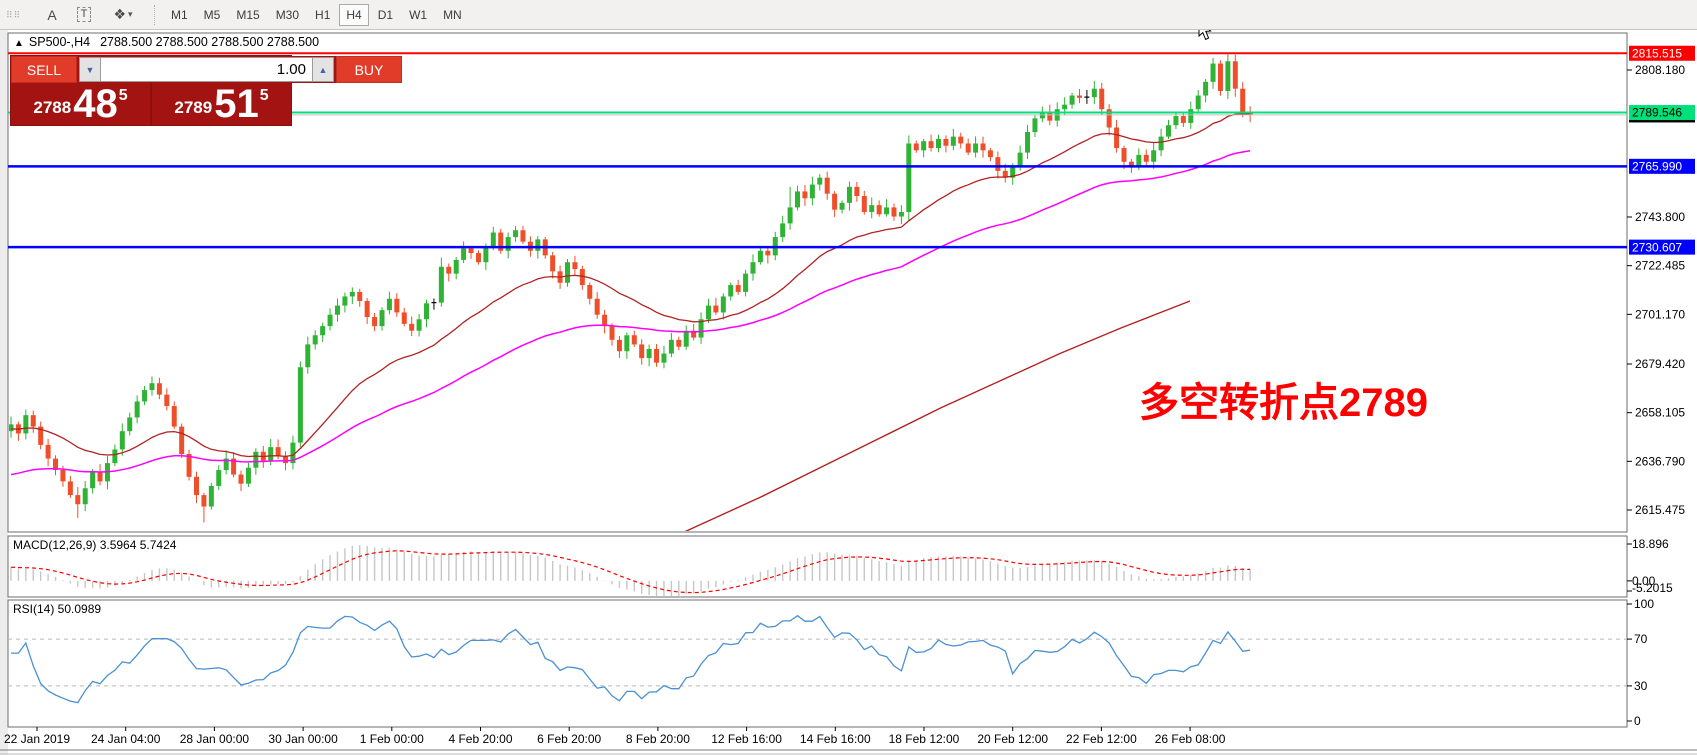  I want to click on macd-axis-label: -5.2015, so click(1652, 588).